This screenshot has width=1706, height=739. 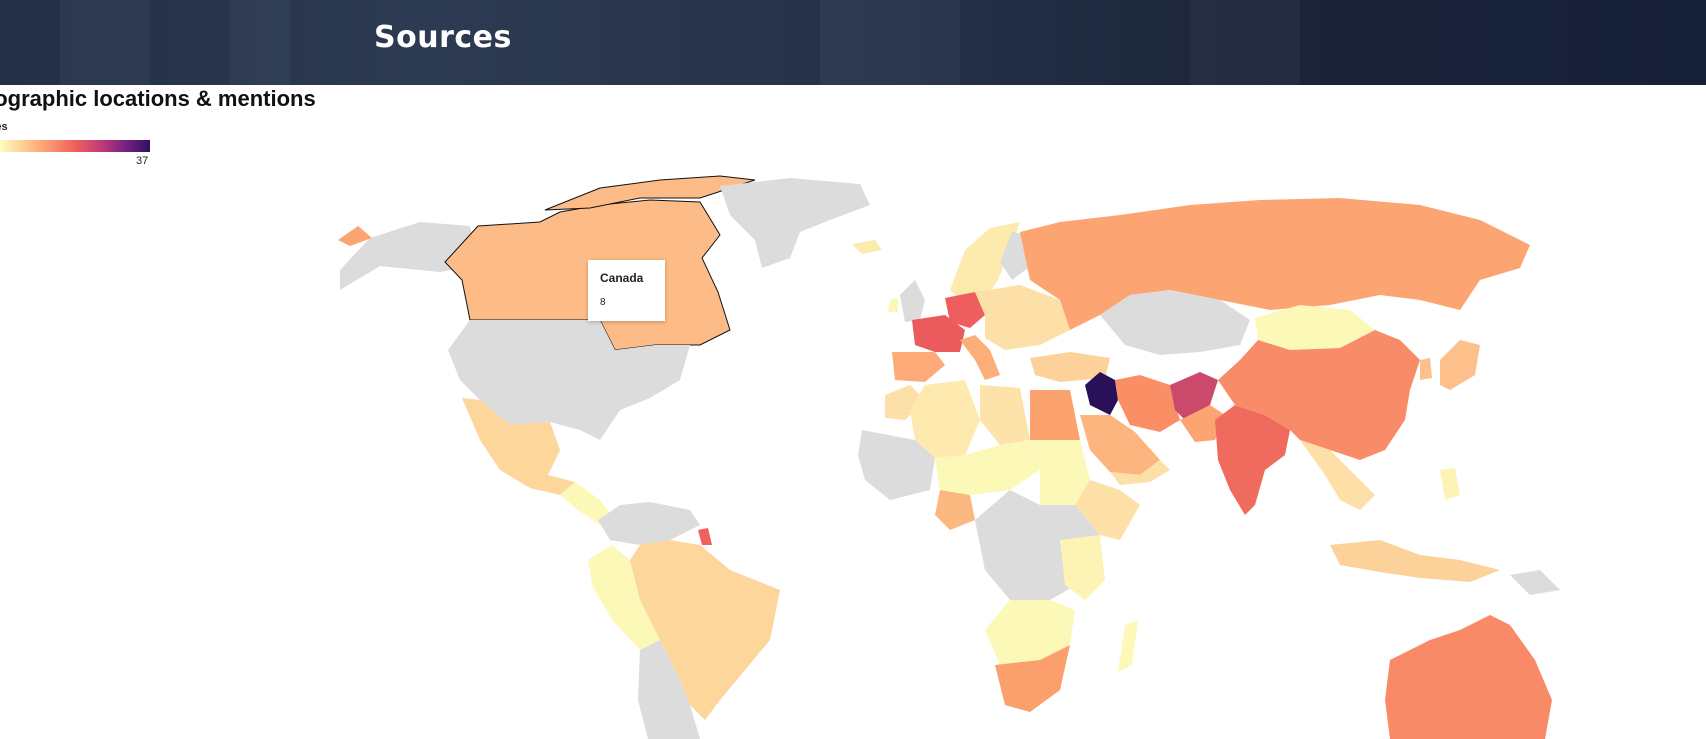 I want to click on country-iceland, so click(x=867, y=247).